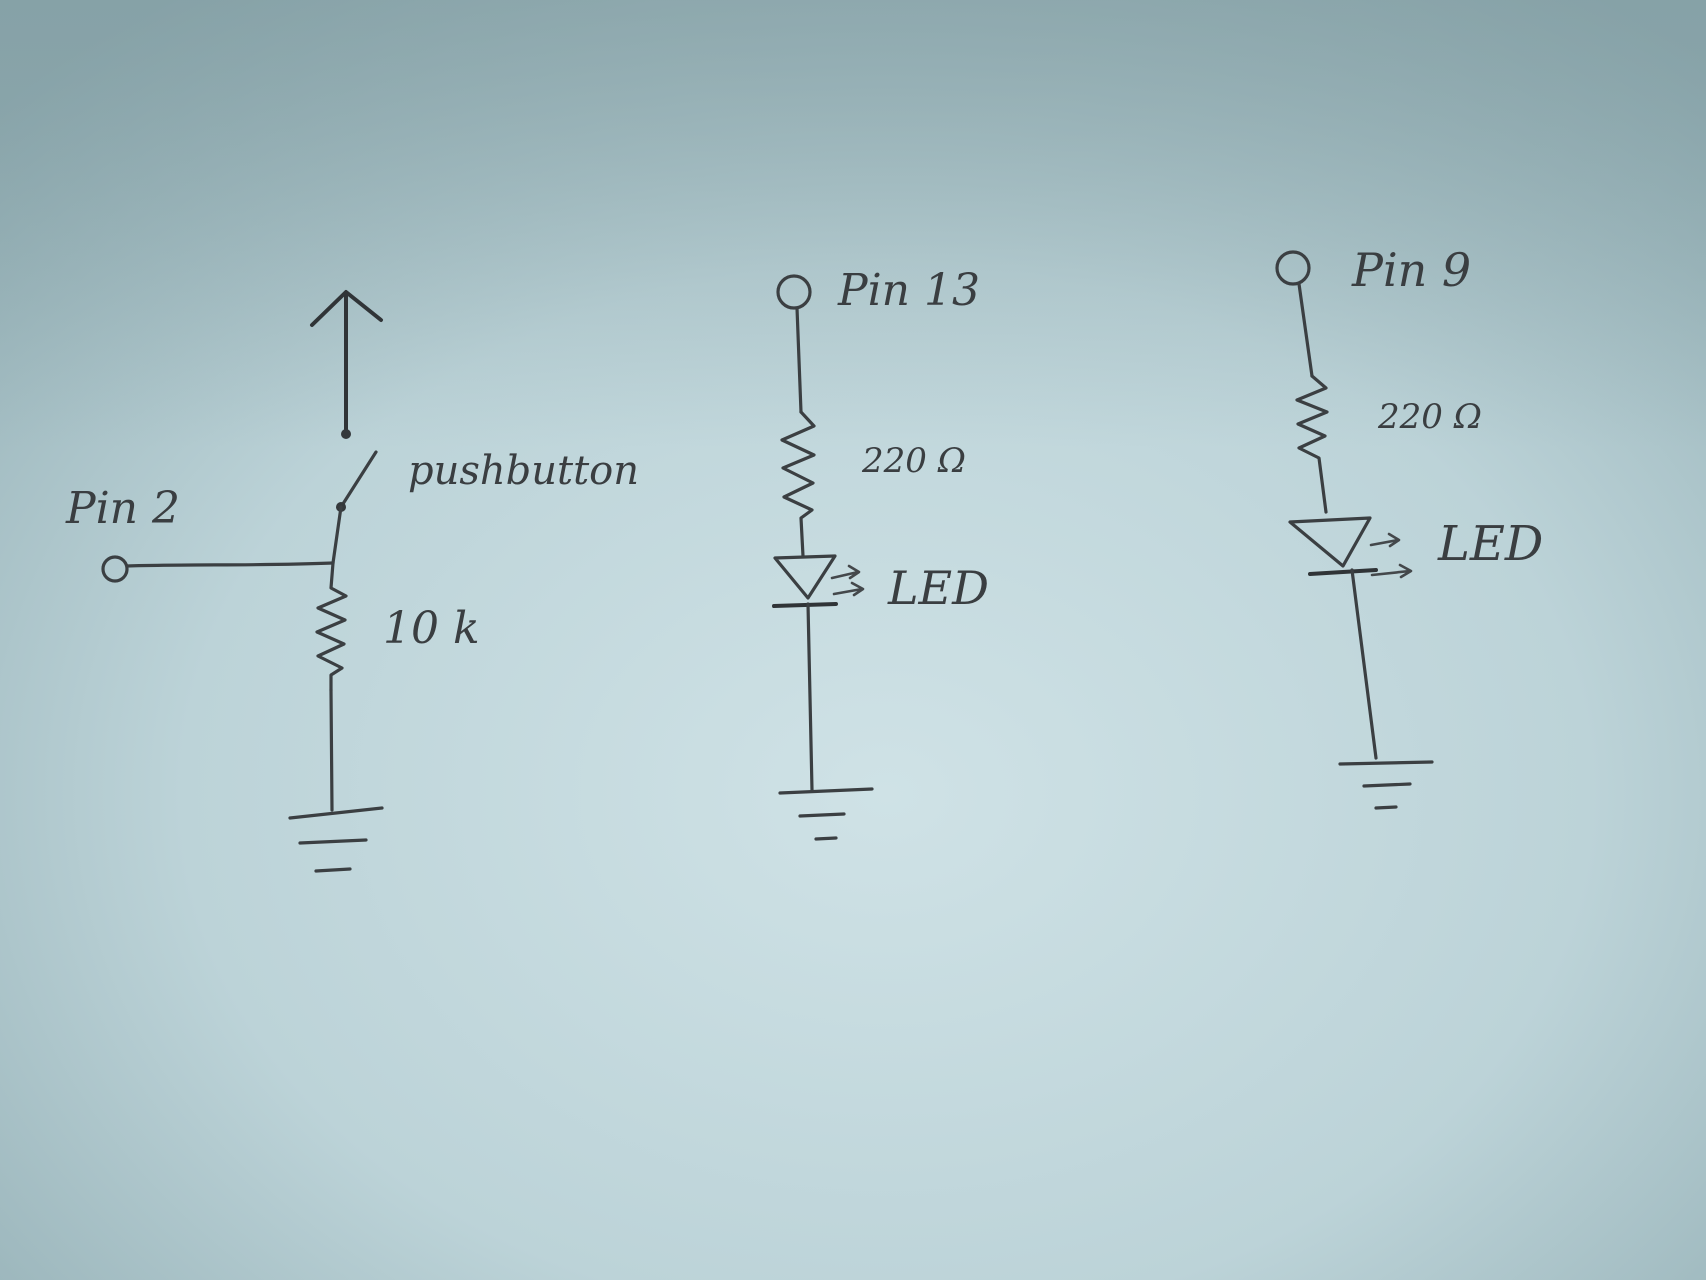  Describe the element at coordinates (938, 588) in the screenshot. I see `led-1-label: LED` at that location.